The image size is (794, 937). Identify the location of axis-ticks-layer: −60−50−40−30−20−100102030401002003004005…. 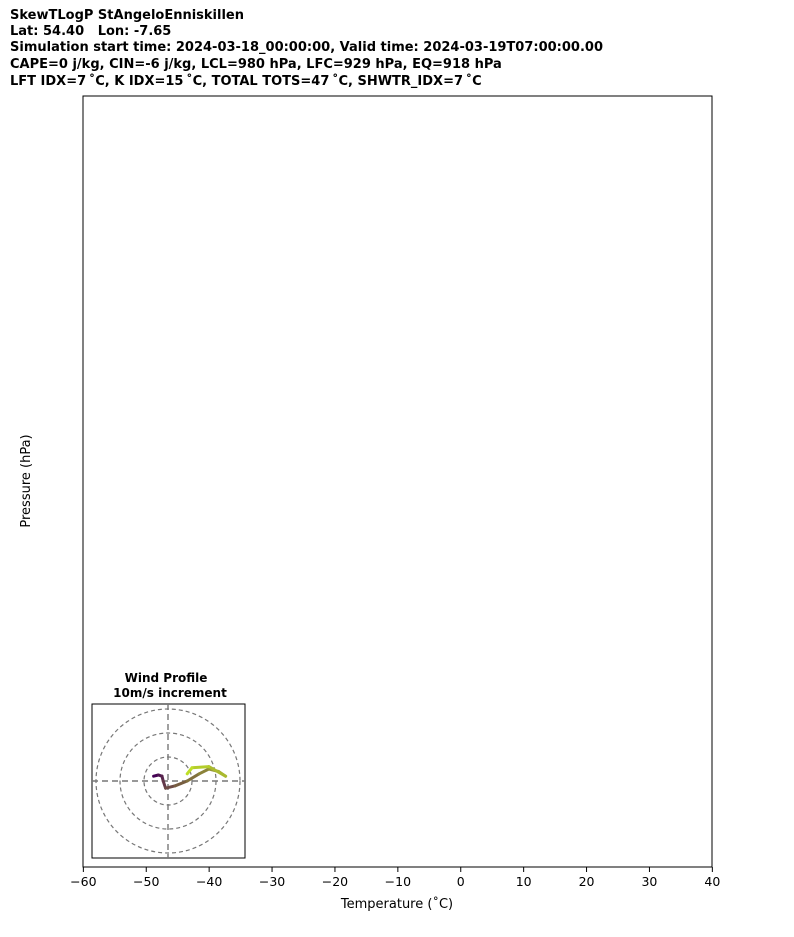
(395, 878).